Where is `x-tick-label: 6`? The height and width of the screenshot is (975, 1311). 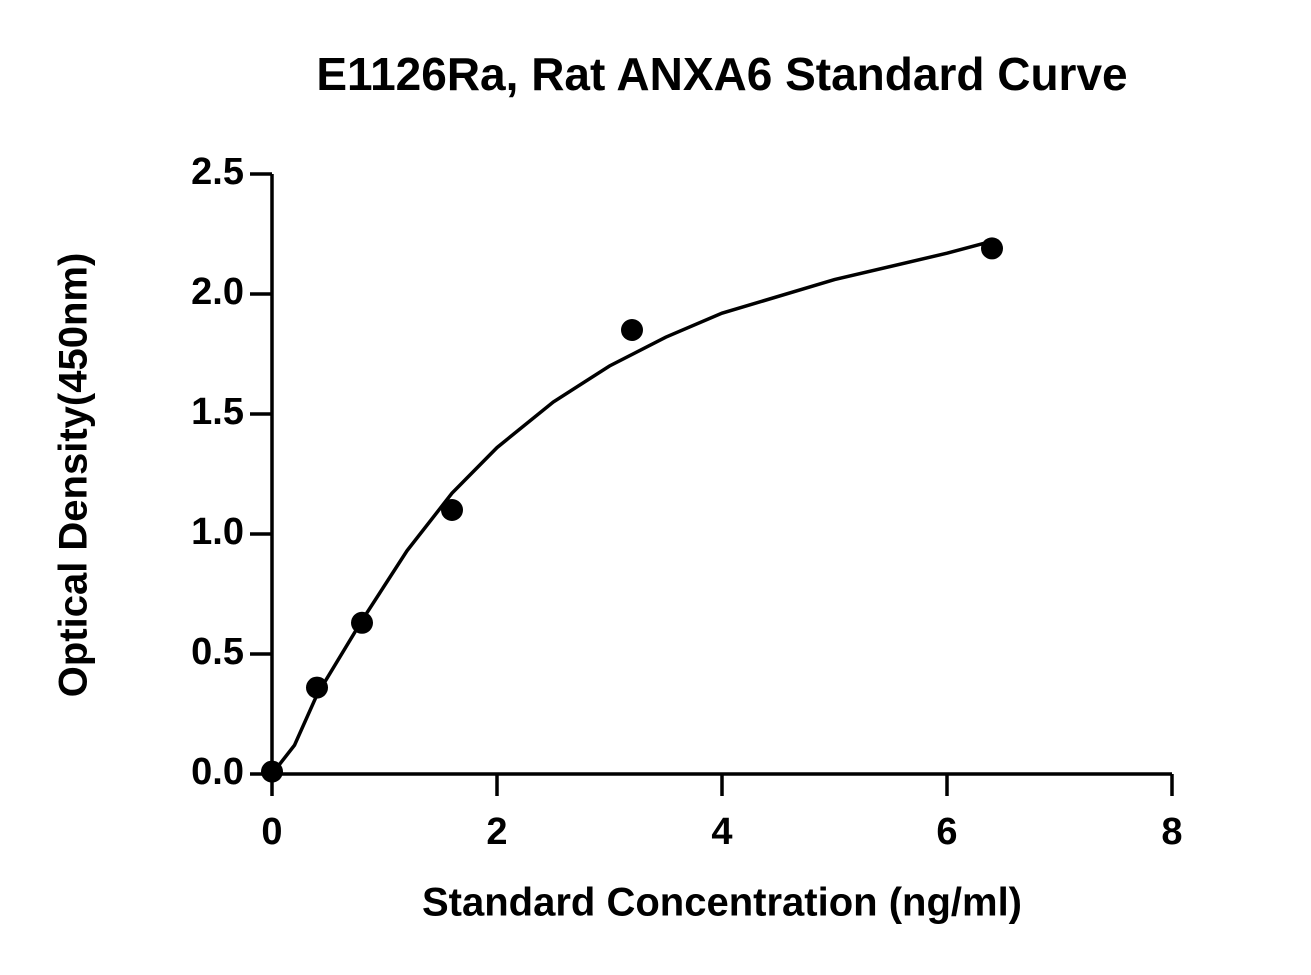 x-tick-label: 6 is located at coordinates (946, 832).